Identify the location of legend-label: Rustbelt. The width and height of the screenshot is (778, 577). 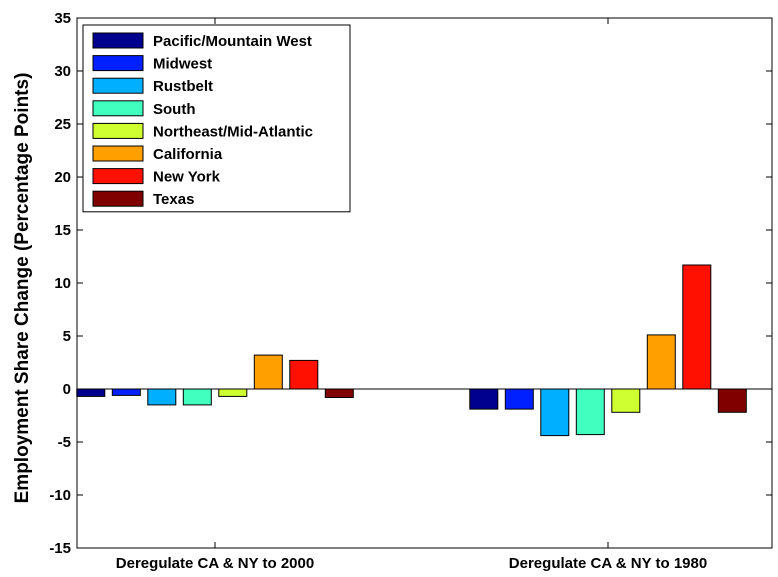
(183, 86).